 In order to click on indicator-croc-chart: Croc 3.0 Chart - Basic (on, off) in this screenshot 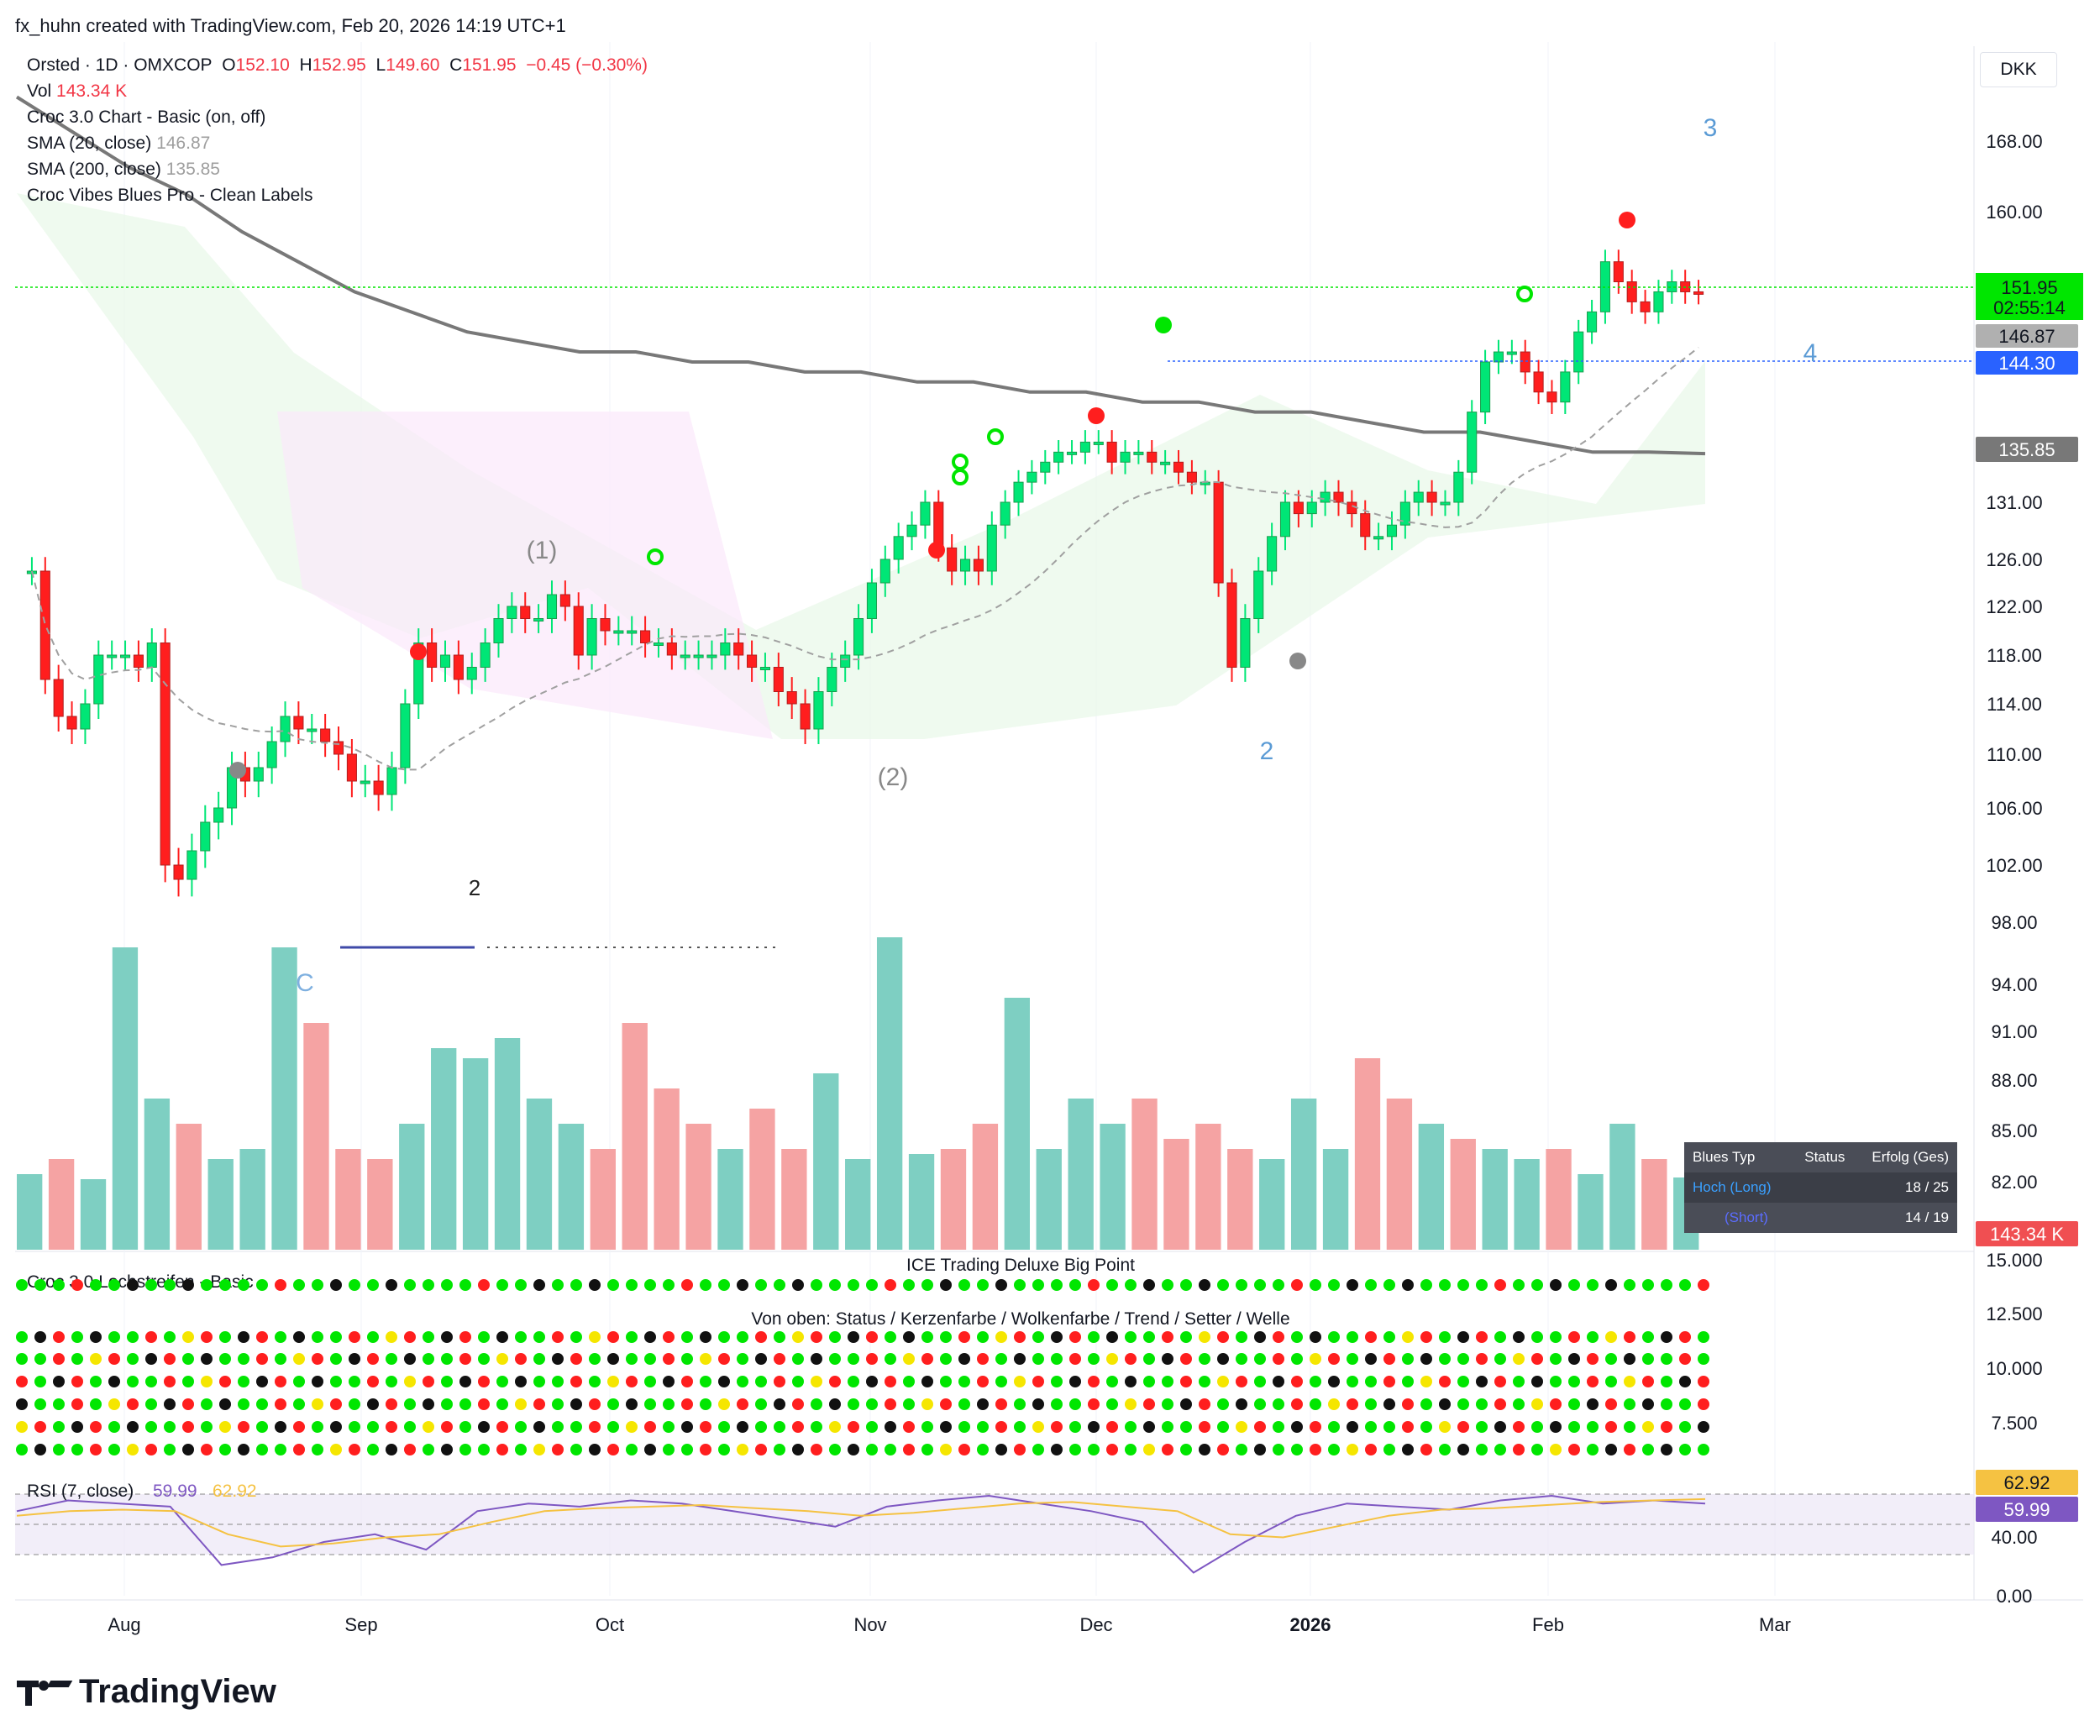, I will do `click(146, 117)`.